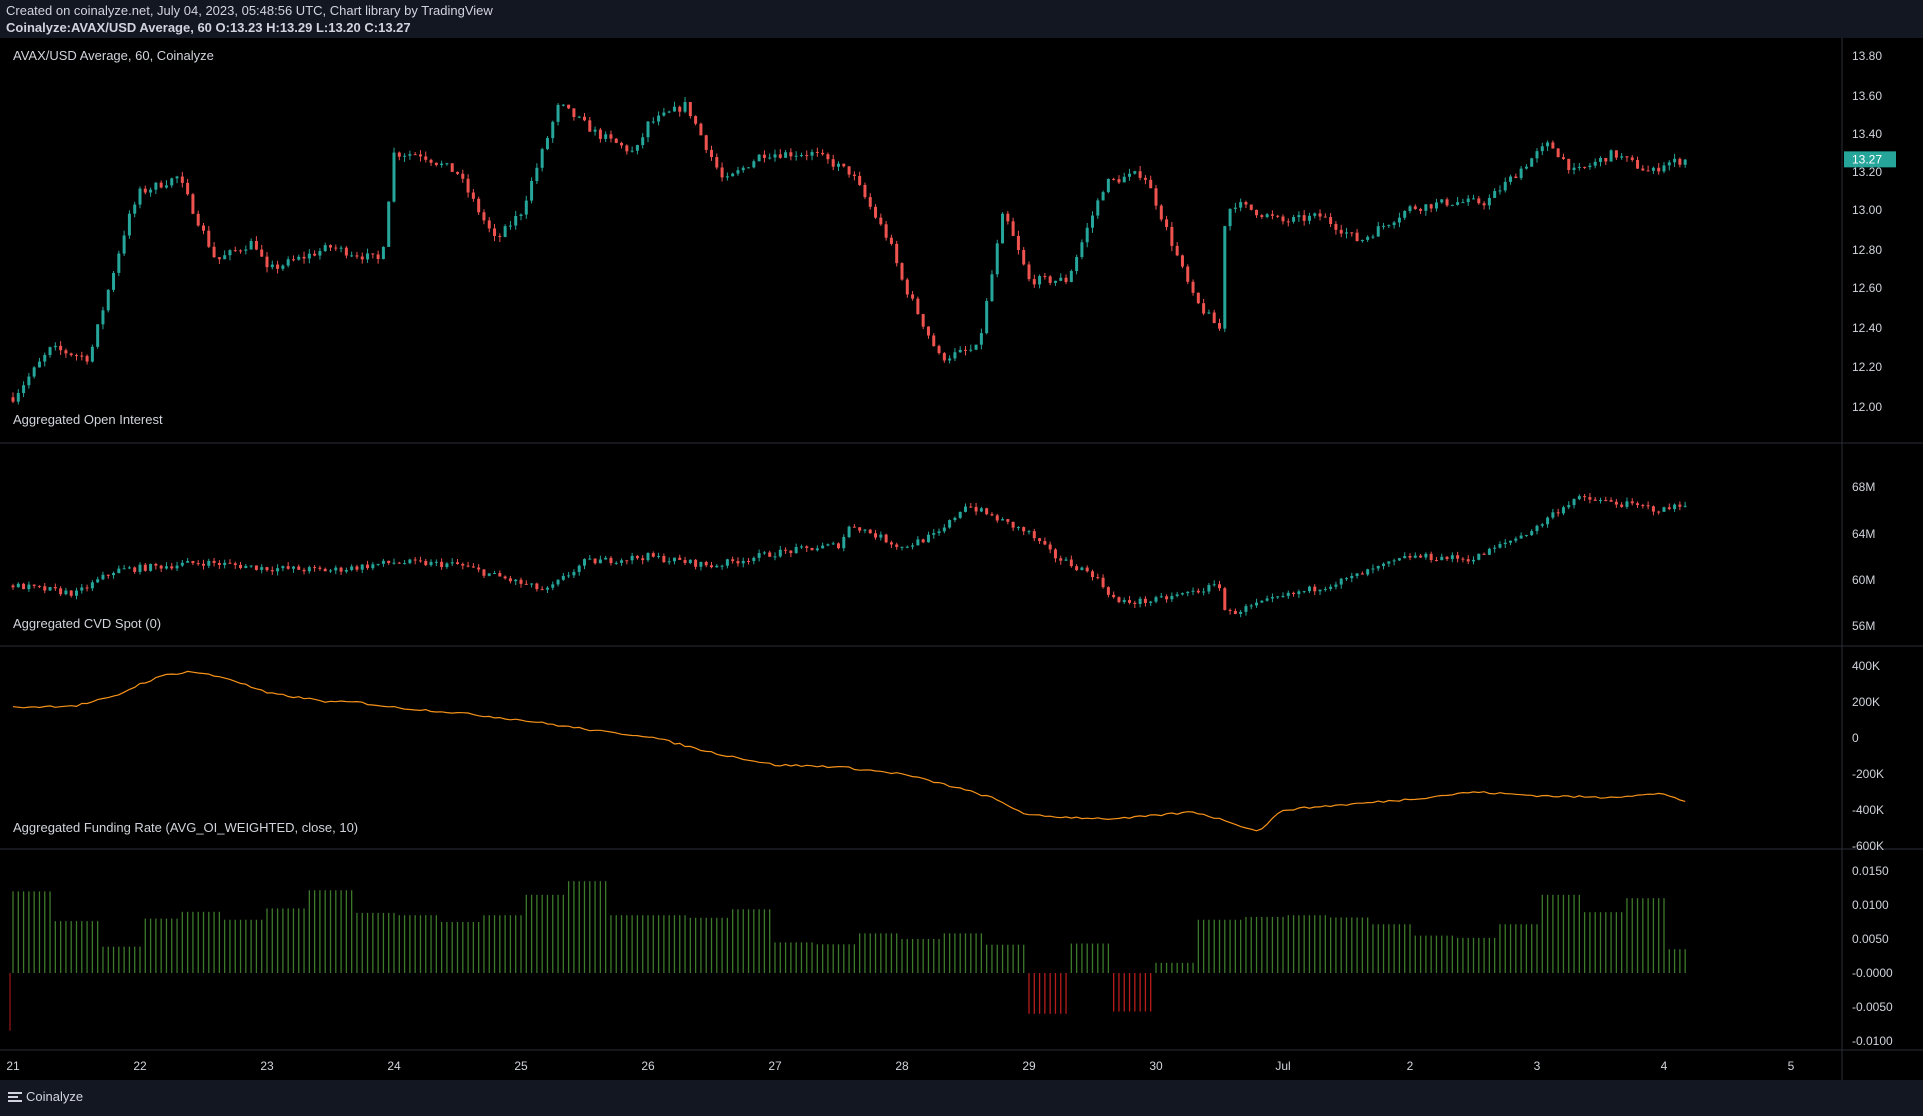 This screenshot has height=1116, width=1923. Describe the element at coordinates (1867, 159) in the screenshot. I see `last-price-label: 13.27` at that location.